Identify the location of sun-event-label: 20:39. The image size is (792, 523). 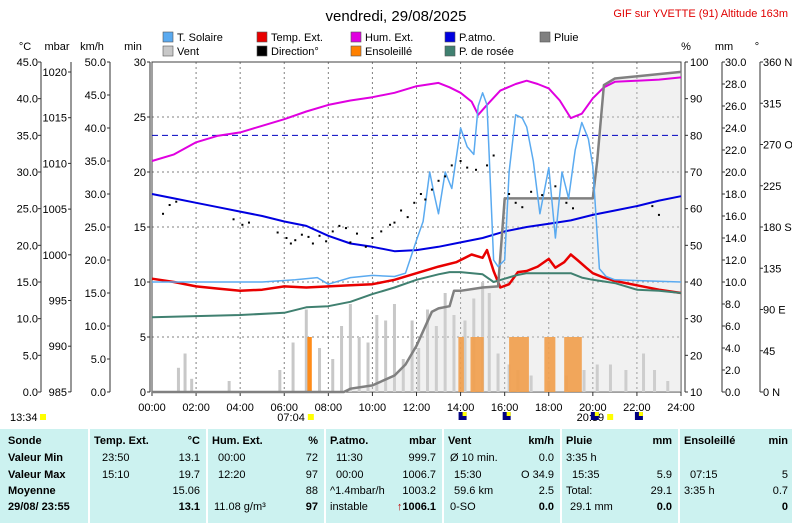
(591, 418).